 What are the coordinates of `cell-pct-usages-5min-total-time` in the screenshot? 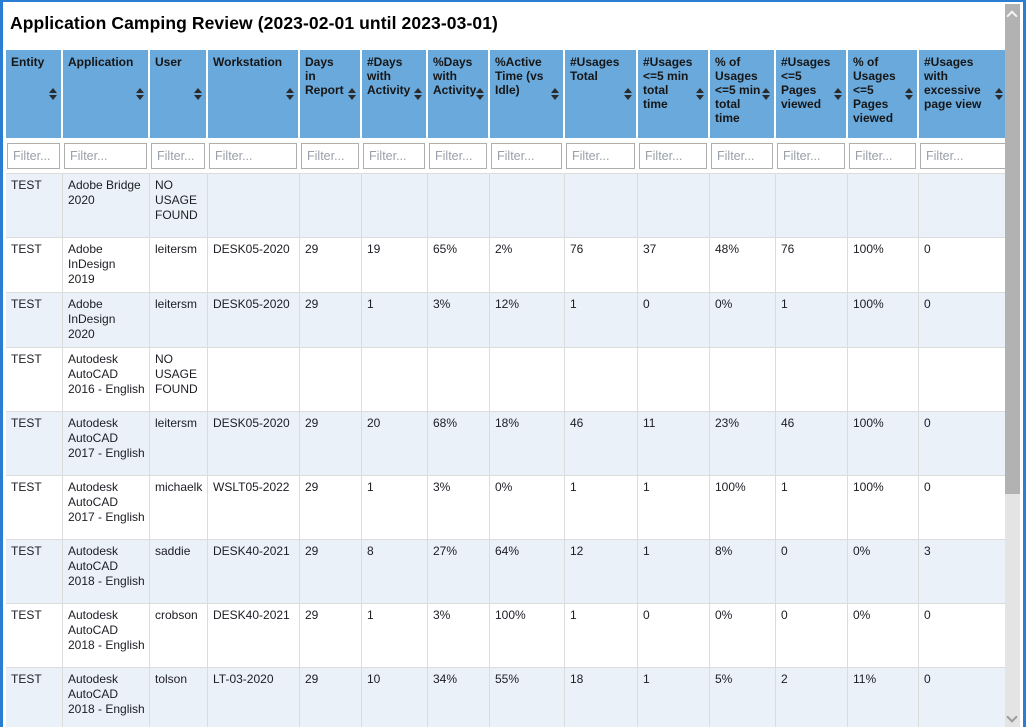 It's located at (743, 379).